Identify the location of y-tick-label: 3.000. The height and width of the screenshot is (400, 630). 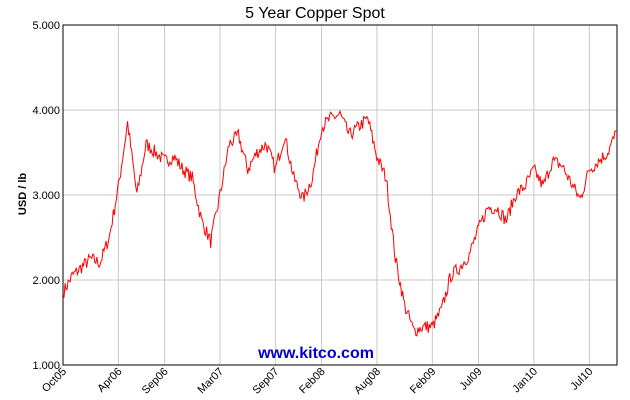
(46, 196).